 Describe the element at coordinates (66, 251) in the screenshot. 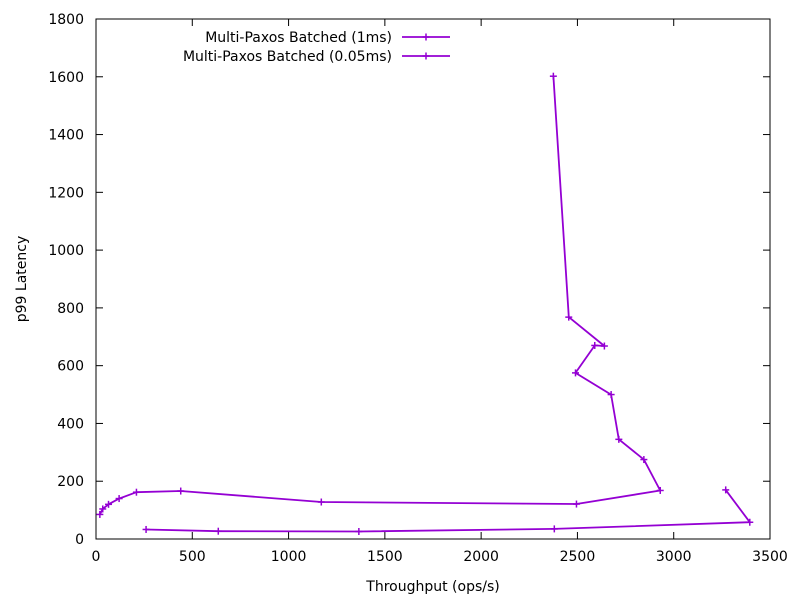

I see `y-tick-label: 1000` at that location.